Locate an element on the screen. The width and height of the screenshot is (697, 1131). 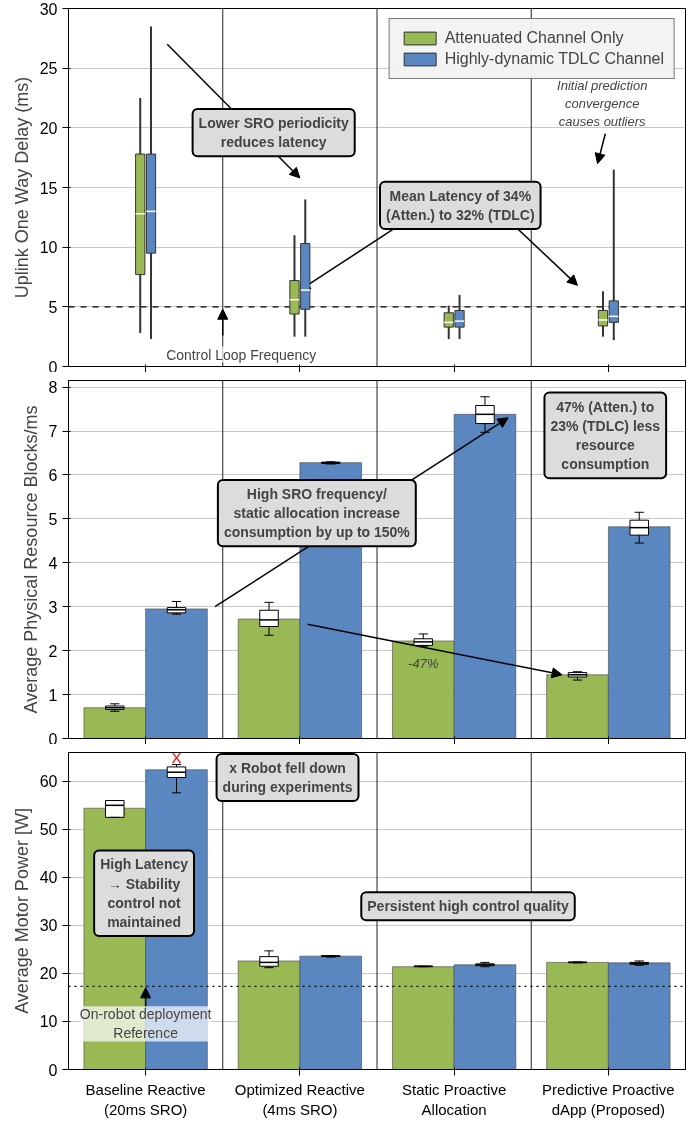
y-tick-label: 15 is located at coordinates (48, 188).